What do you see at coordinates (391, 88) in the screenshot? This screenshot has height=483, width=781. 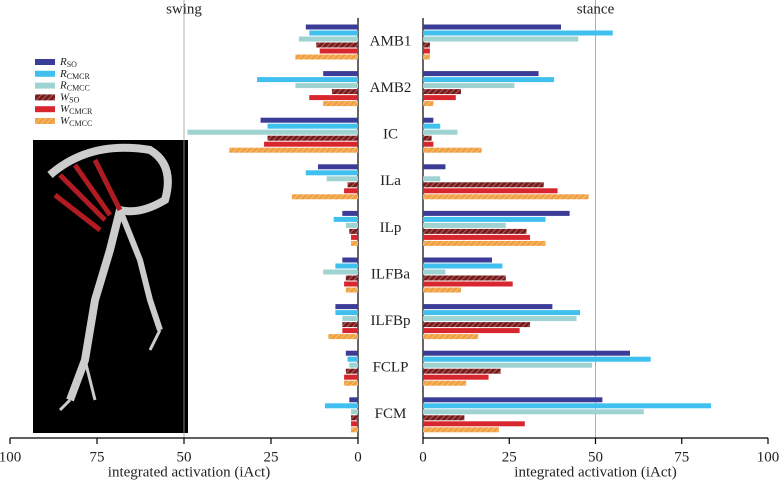 I see `category-label: AMB2` at bounding box center [391, 88].